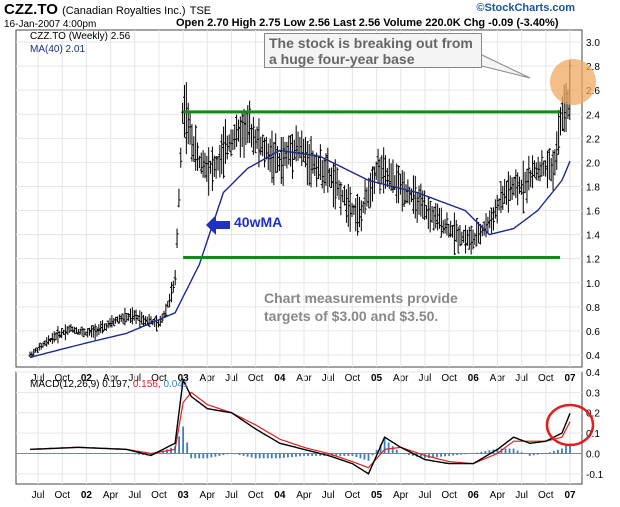 The height and width of the screenshot is (507, 620). Describe the element at coordinates (593, 356) in the screenshot. I see `price-y-tick-label: 0.4` at that location.